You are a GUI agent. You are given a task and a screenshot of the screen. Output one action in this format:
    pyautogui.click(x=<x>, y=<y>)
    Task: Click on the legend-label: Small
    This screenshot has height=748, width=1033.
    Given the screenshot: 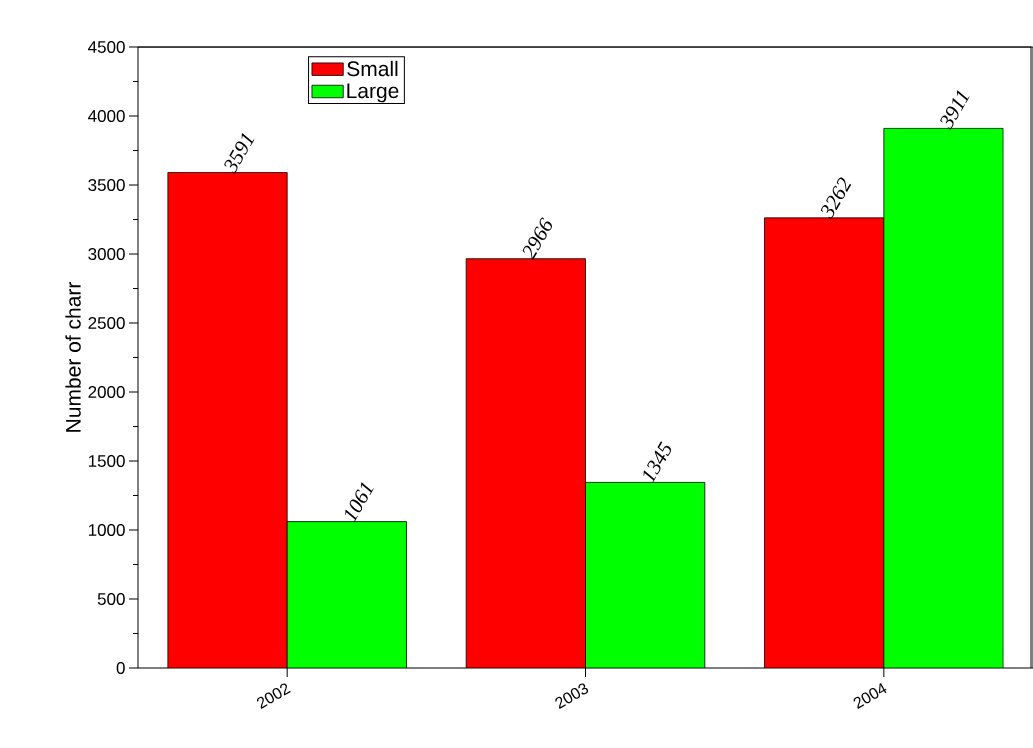 What is the action you would take?
    pyautogui.click(x=372, y=68)
    